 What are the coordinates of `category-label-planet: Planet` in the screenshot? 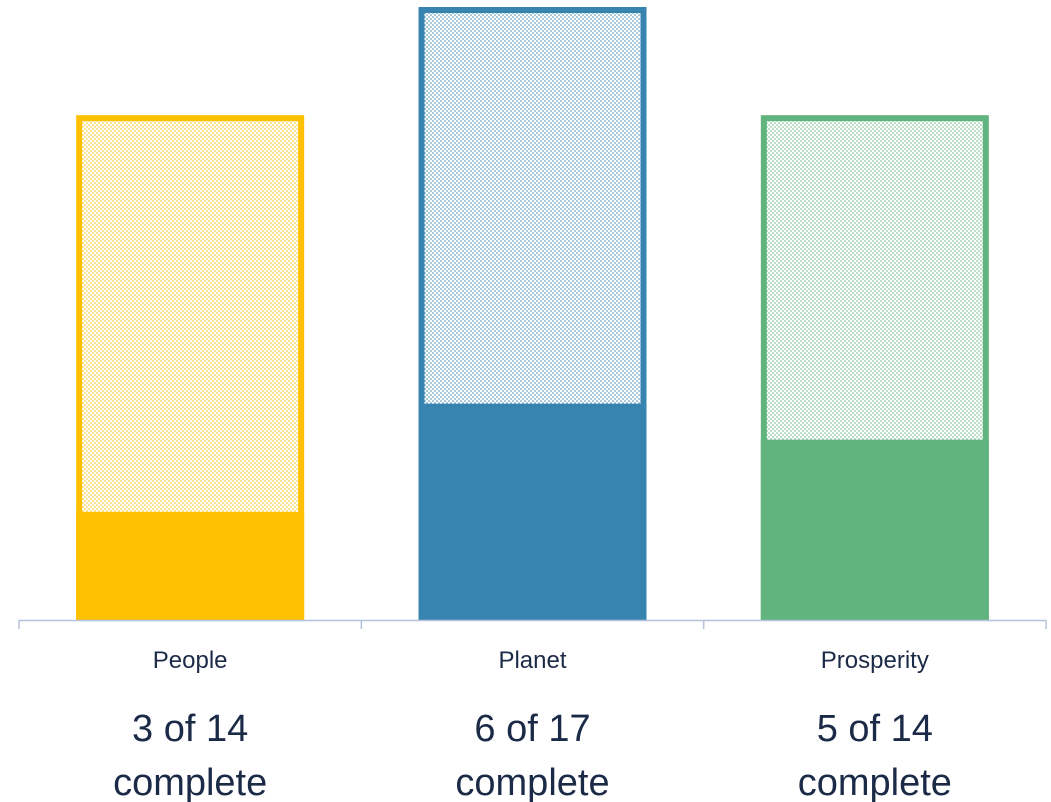 It's located at (532, 660).